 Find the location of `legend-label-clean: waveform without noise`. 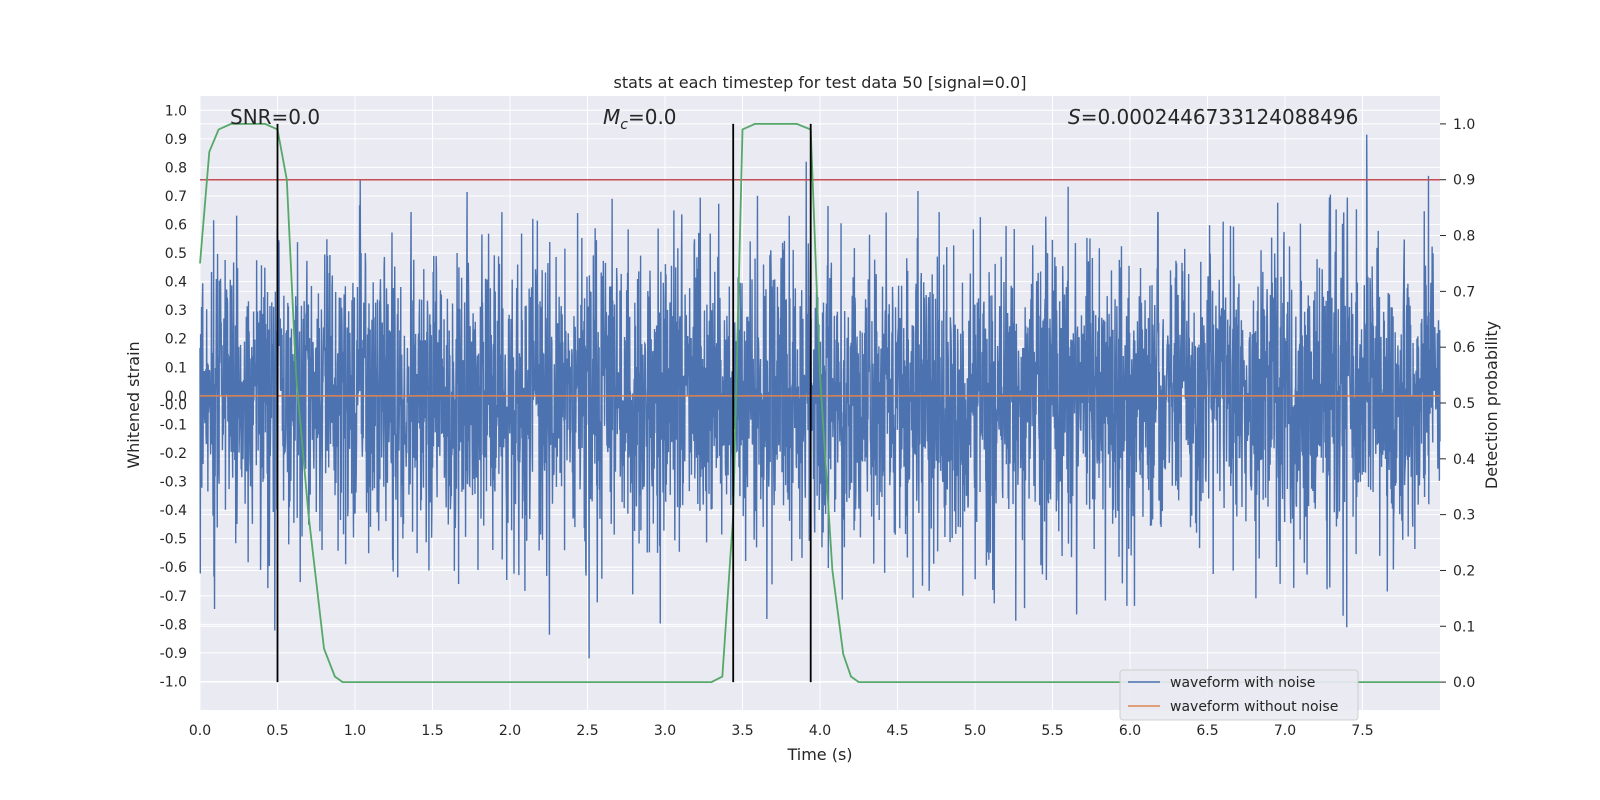

legend-label-clean: waveform without noise is located at coordinates (1254, 707).